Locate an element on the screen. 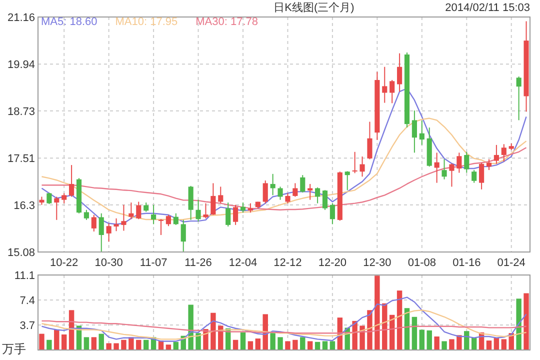 The height and width of the screenshot is (360, 540). y-tick-label: 21.16 is located at coordinates (21, 18).